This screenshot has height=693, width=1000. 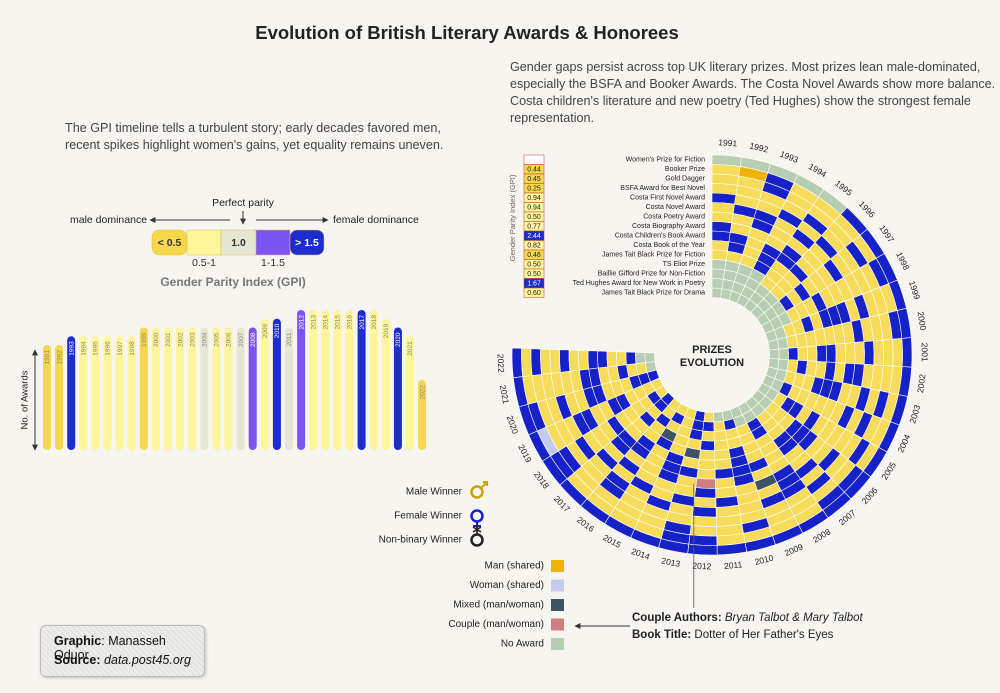 I want to click on row-label: Women's Prize for Fiction, so click(x=666, y=160).